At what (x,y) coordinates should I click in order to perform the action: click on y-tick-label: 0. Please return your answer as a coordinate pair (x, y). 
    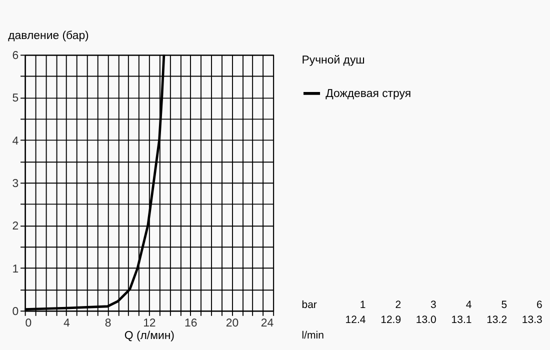
    Looking at the image, I should click on (15, 312).